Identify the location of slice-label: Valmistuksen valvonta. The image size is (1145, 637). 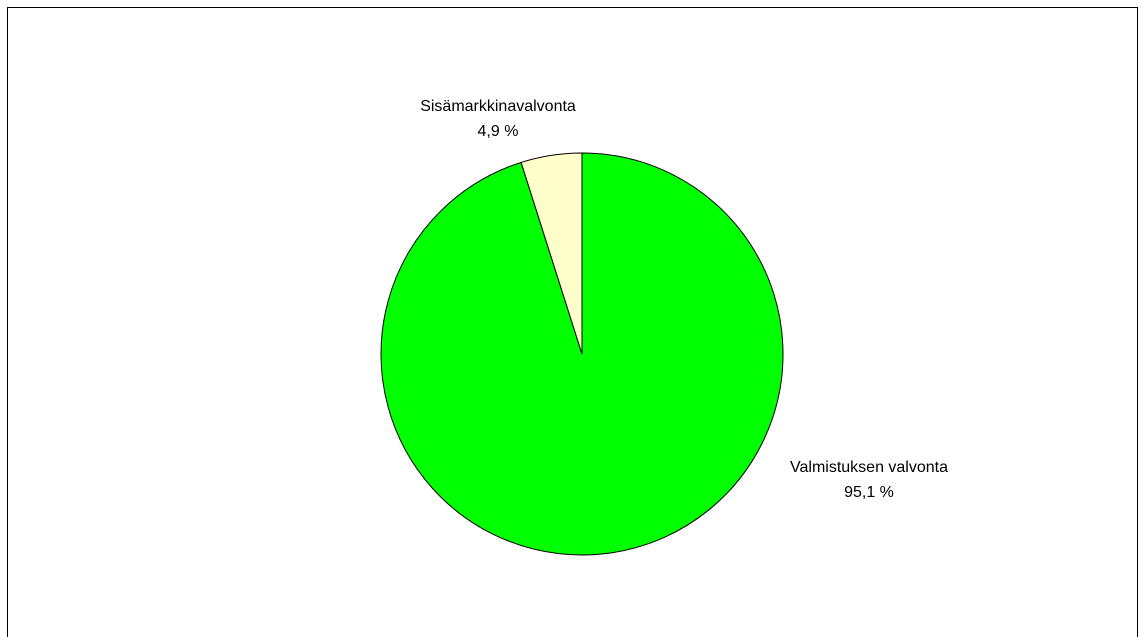
(869, 467).